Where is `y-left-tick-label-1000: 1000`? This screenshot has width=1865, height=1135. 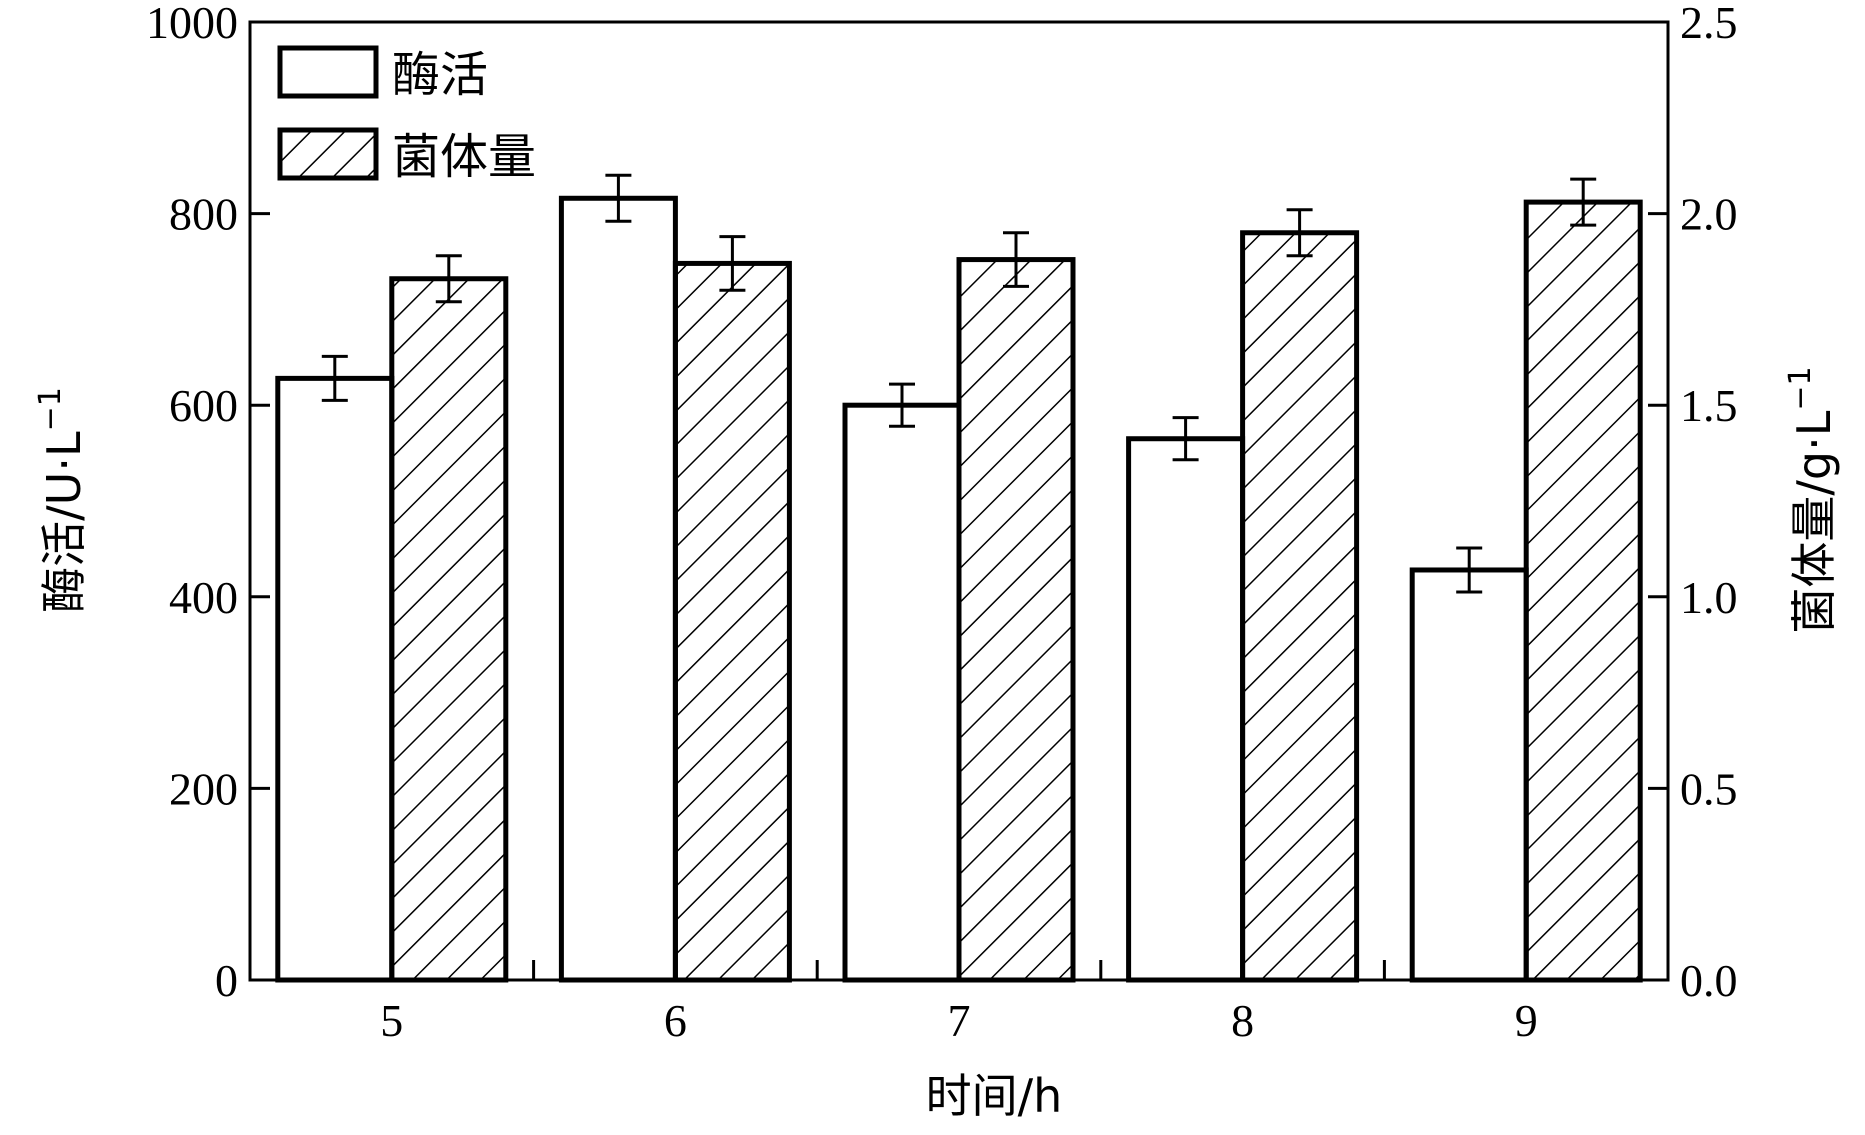
y-left-tick-label-1000: 1000 is located at coordinates (192, 24).